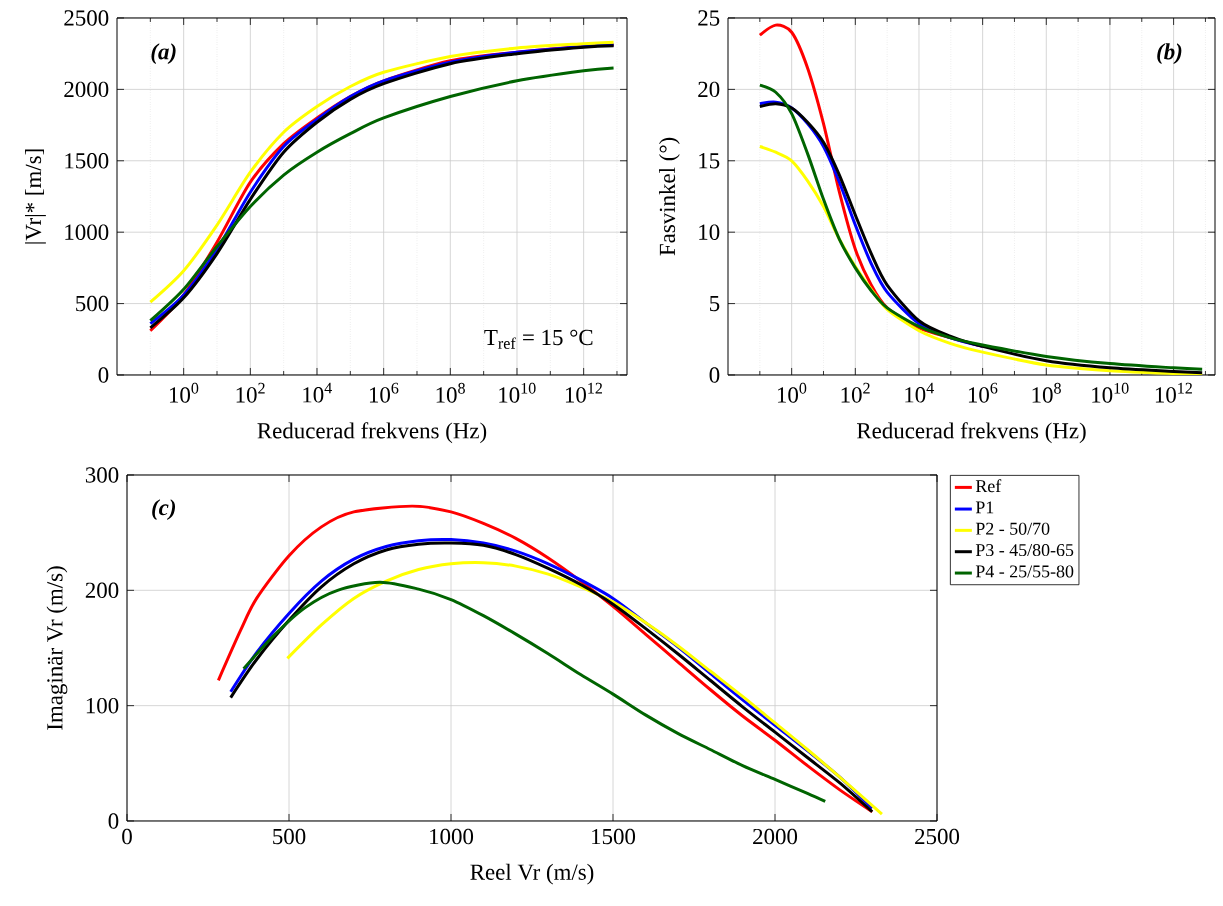 Image resolution: width=1223 pixels, height=906 pixels. I want to click on y-tick-label: 5, so click(715, 303).